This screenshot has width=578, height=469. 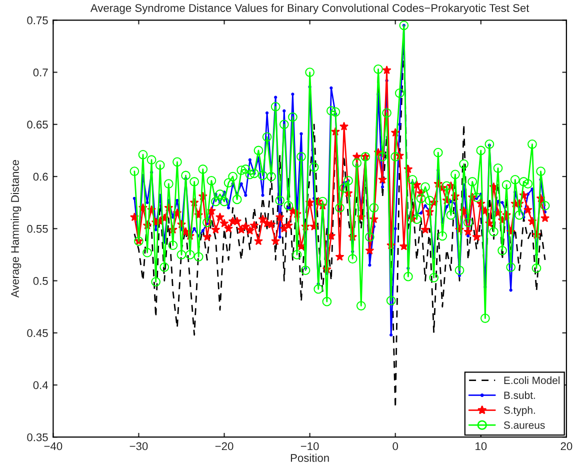 What do you see at coordinates (524, 425) in the screenshot?
I see `legend-label: S.aureus` at bounding box center [524, 425].